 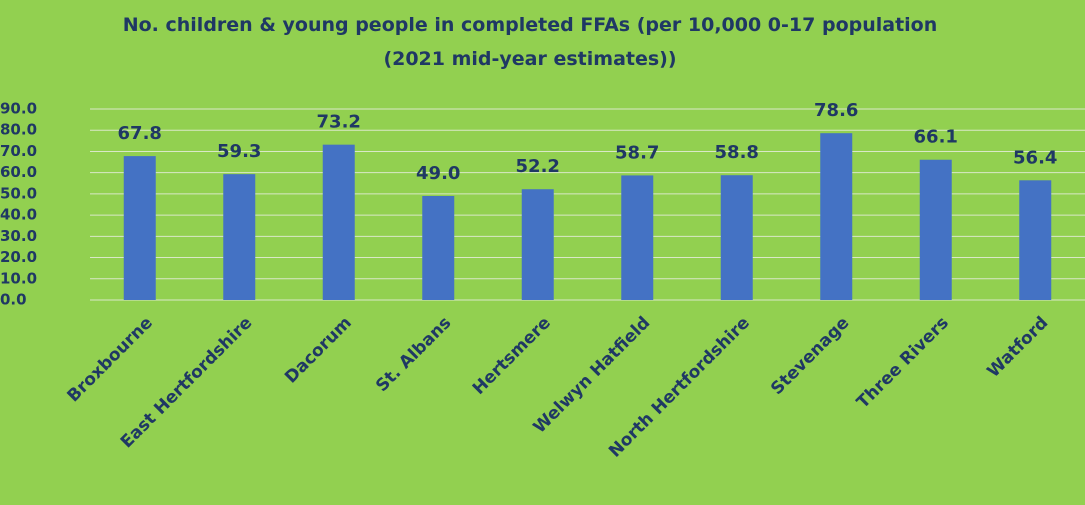 I want to click on y-tick-label: 0.0, so click(x=13, y=300).